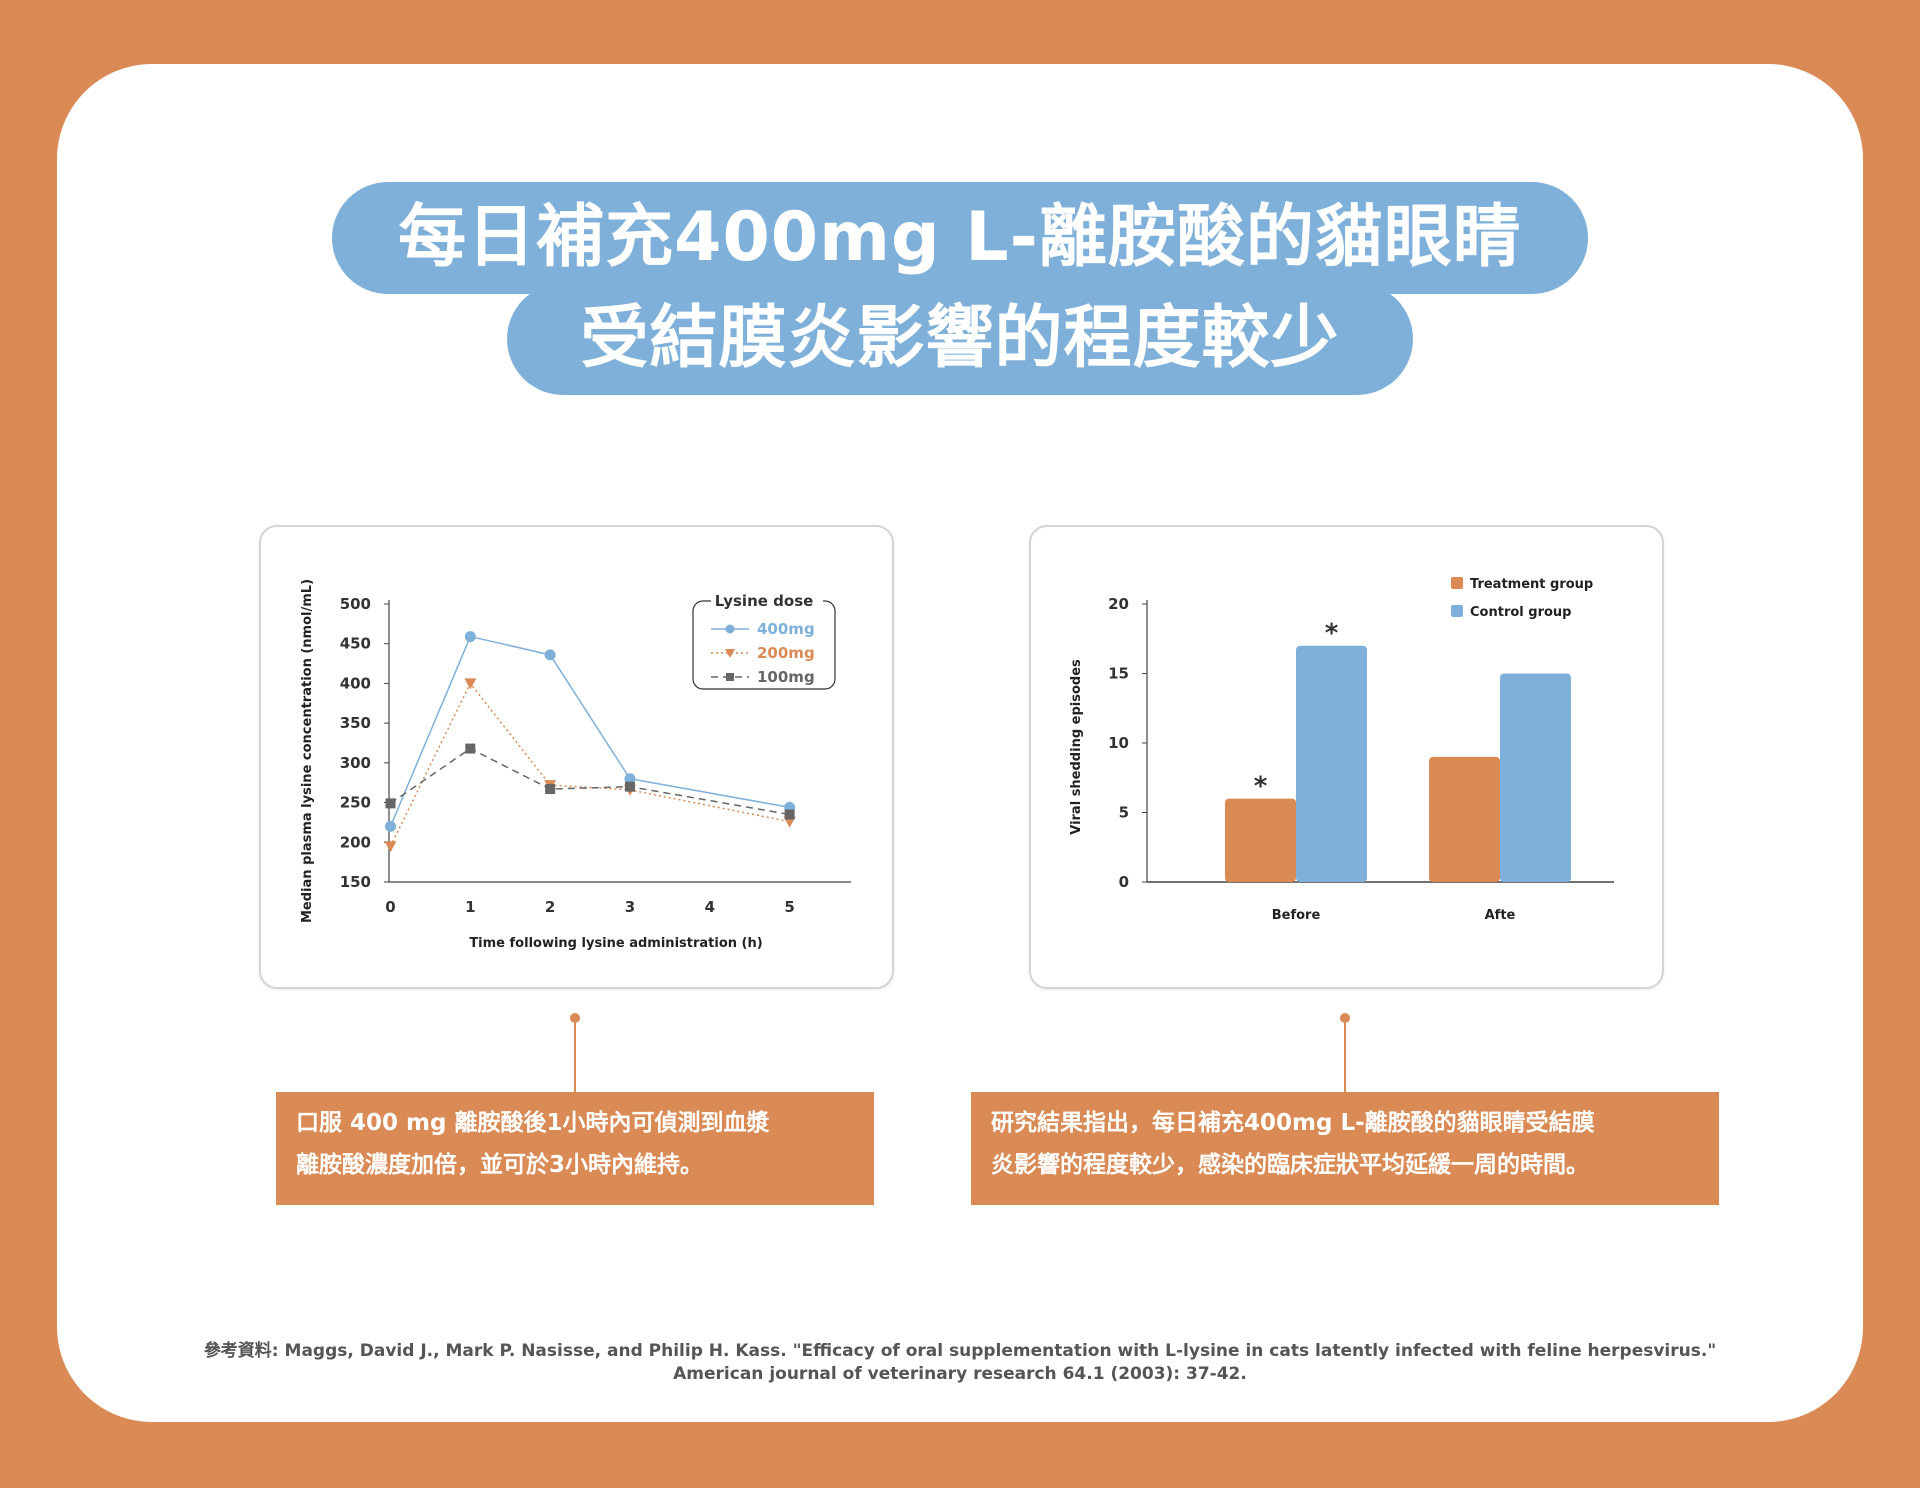 The width and height of the screenshot is (1920, 1488). Describe the element at coordinates (550, 907) in the screenshot. I see `x-tick-label: 2` at that location.